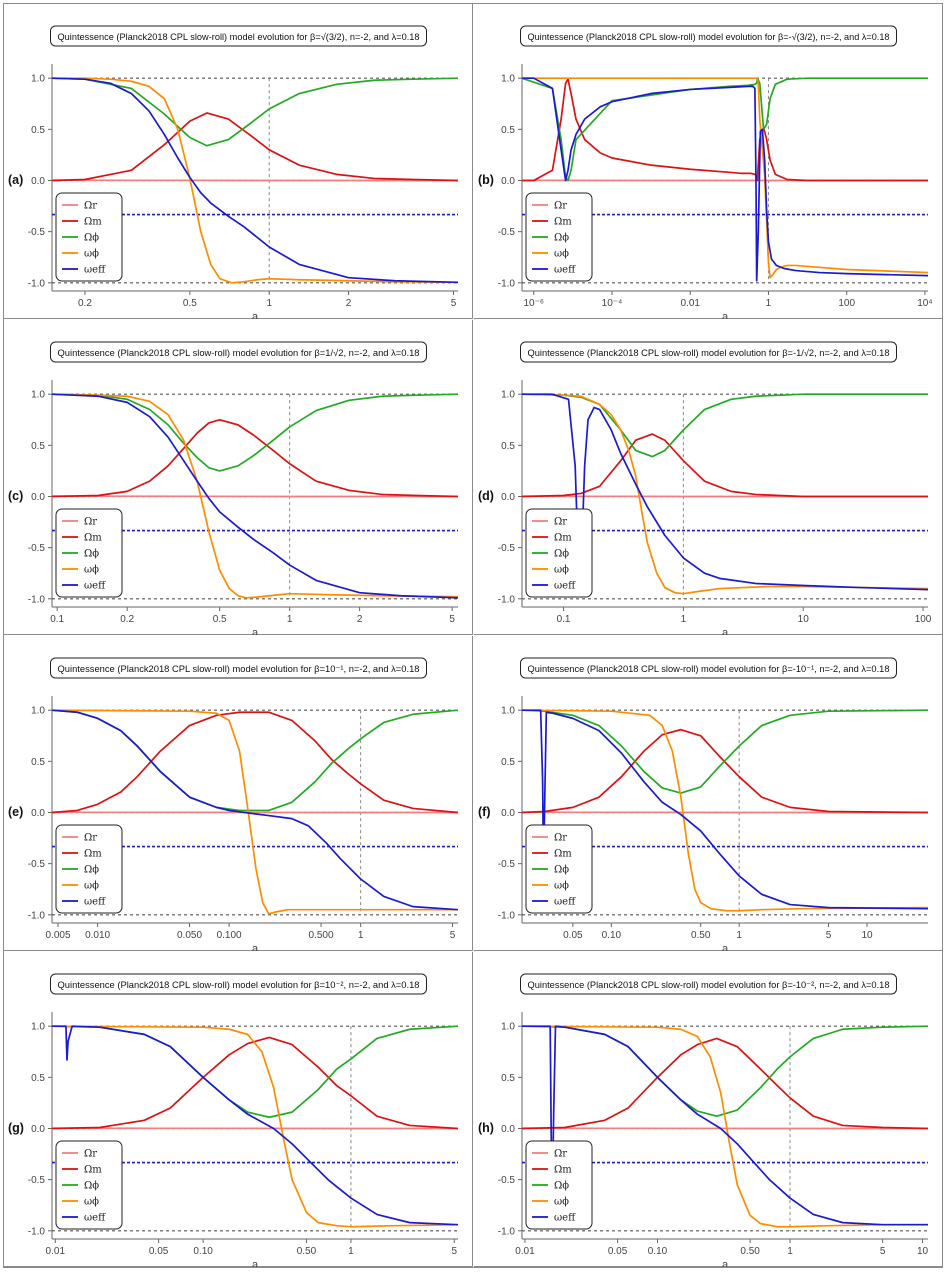 The width and height of the screenshot is (947, 1274). Describe the element at coordinates (321, 935) in the screenshot. I see `x-tick-label: 0.500` at that location.